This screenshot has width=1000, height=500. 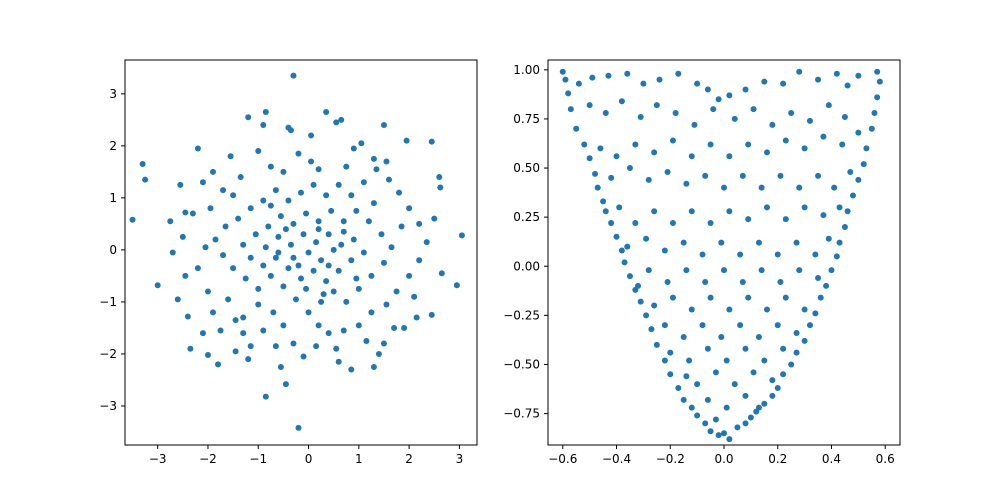 I want to click on y-tick-label: 2, so click(x=113, y=146).